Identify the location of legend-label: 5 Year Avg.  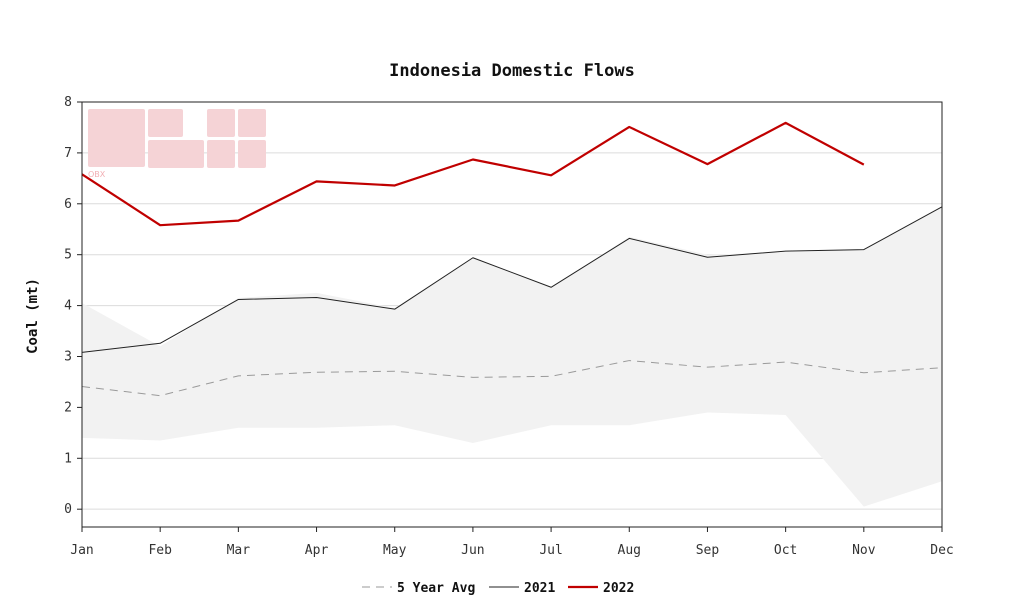
(436, 588).